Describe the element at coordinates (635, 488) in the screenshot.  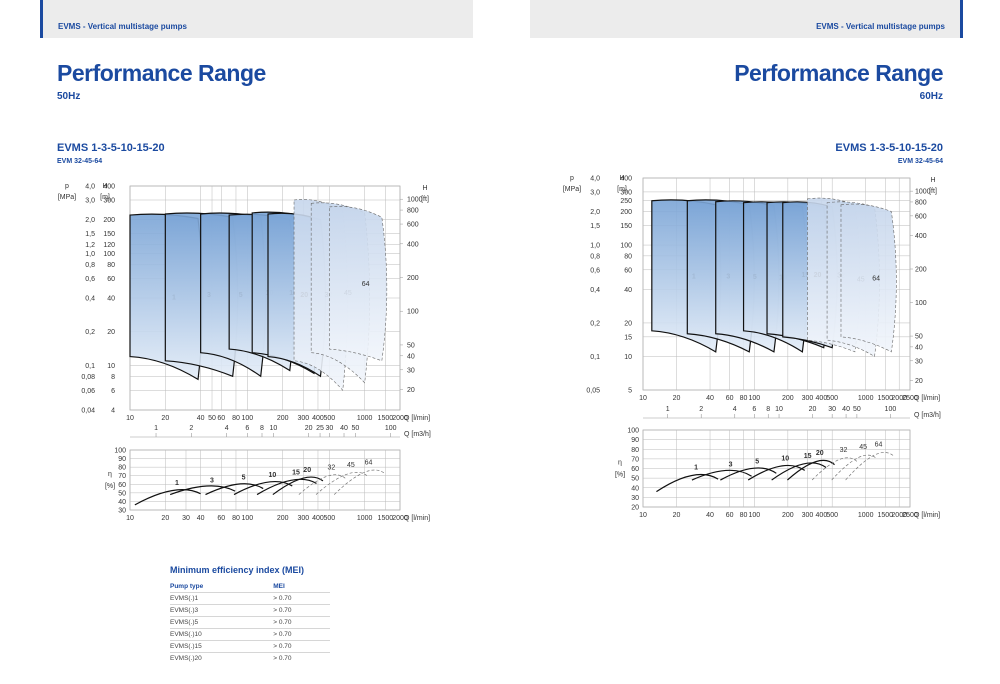
I see `eff-tick-label: 40` at that location.